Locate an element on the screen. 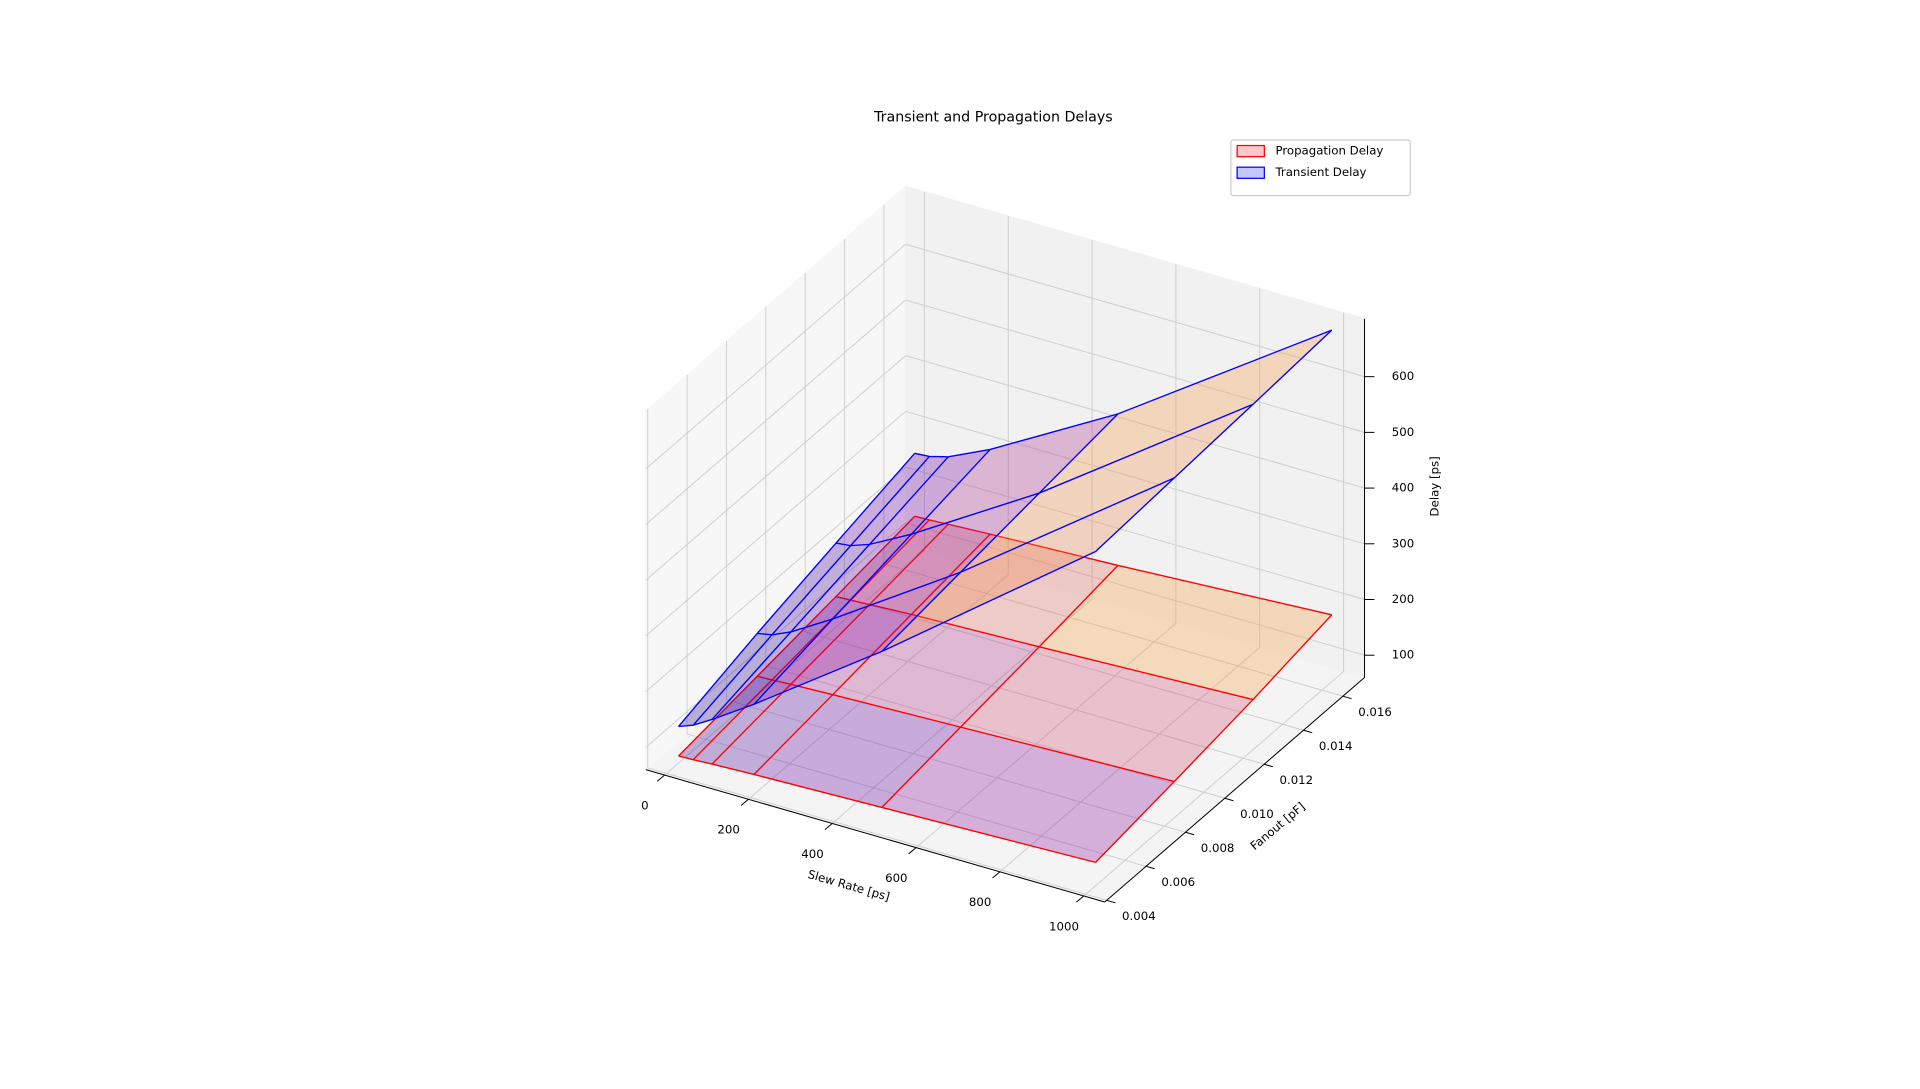 The image size is (1920, 1089). y-axis-line is located at coordinates (1234, 790).